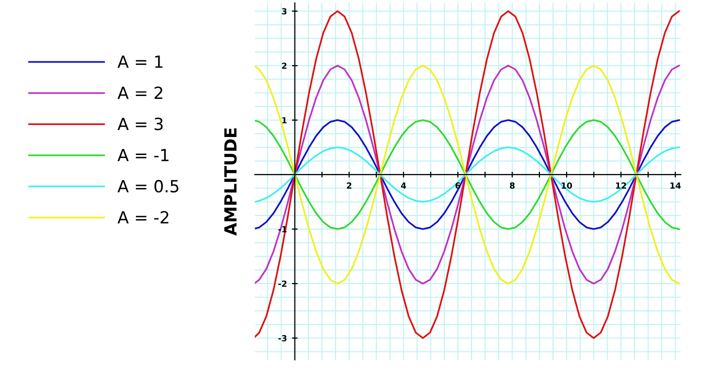 This screenshot has height=371, width=704. What do you see at coordinates (403, 185) in the screenshot?
I see `x-tick-label: 4` at bounding box center [403, 185].